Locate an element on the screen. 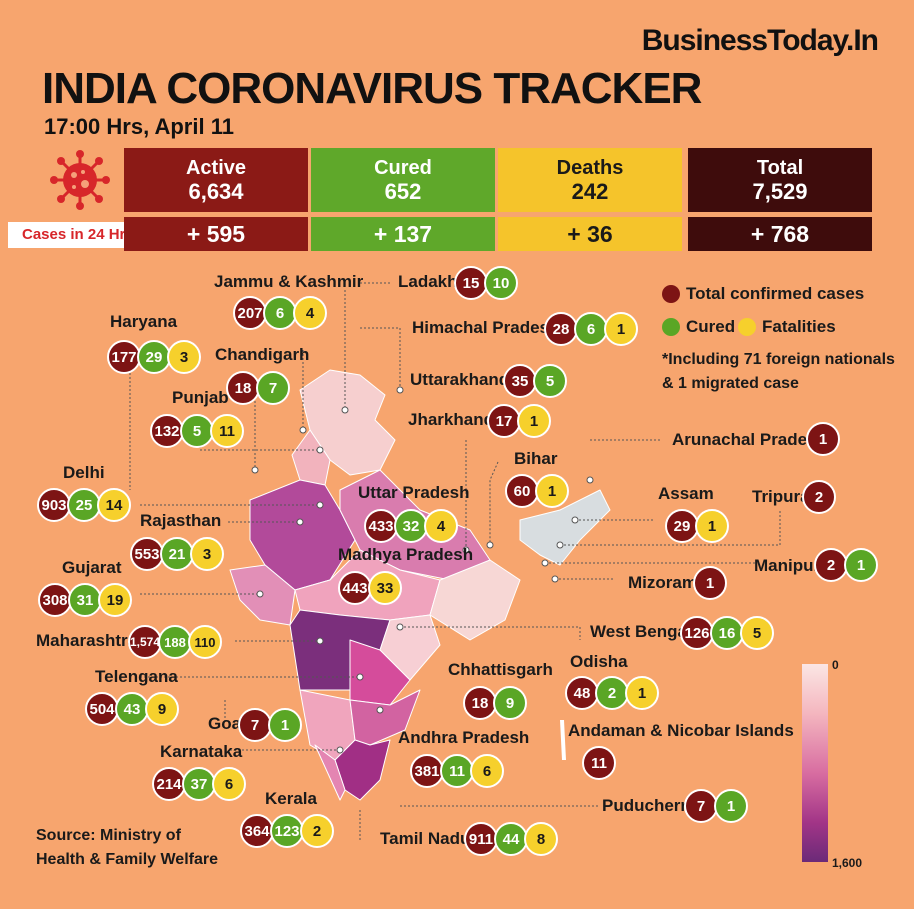  state-stats-row: 15 10 is located at coordinates (486, 283).